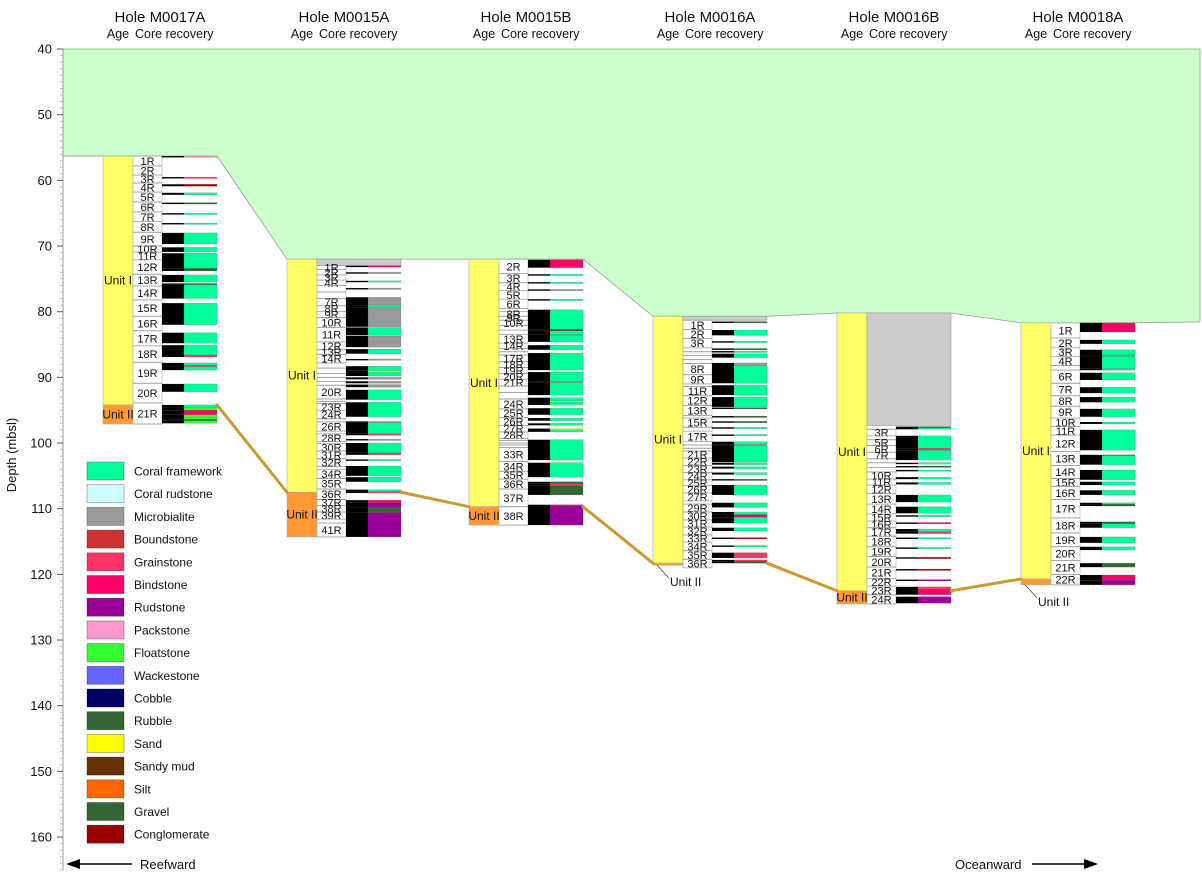  I want to click on y-tick-label: 100, so click(41, 443).